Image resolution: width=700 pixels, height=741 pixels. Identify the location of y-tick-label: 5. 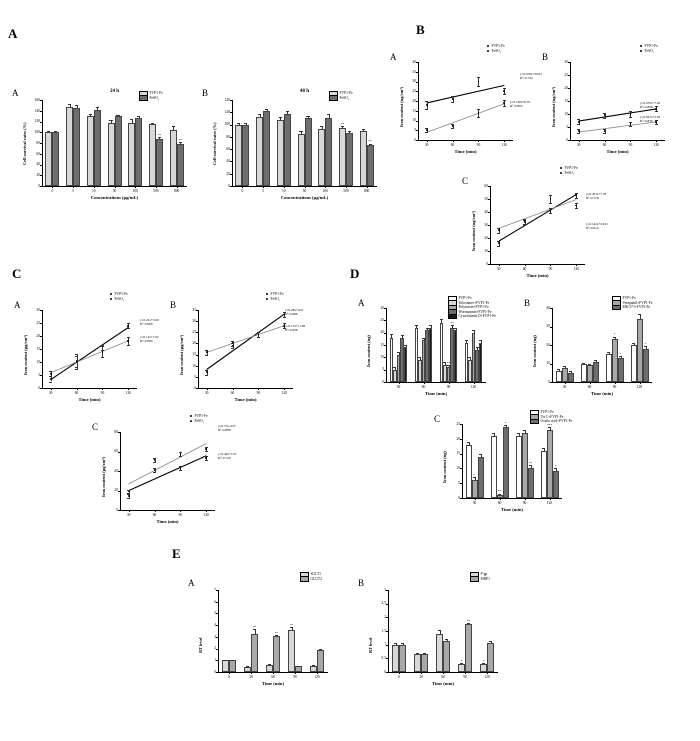
(459, 483).